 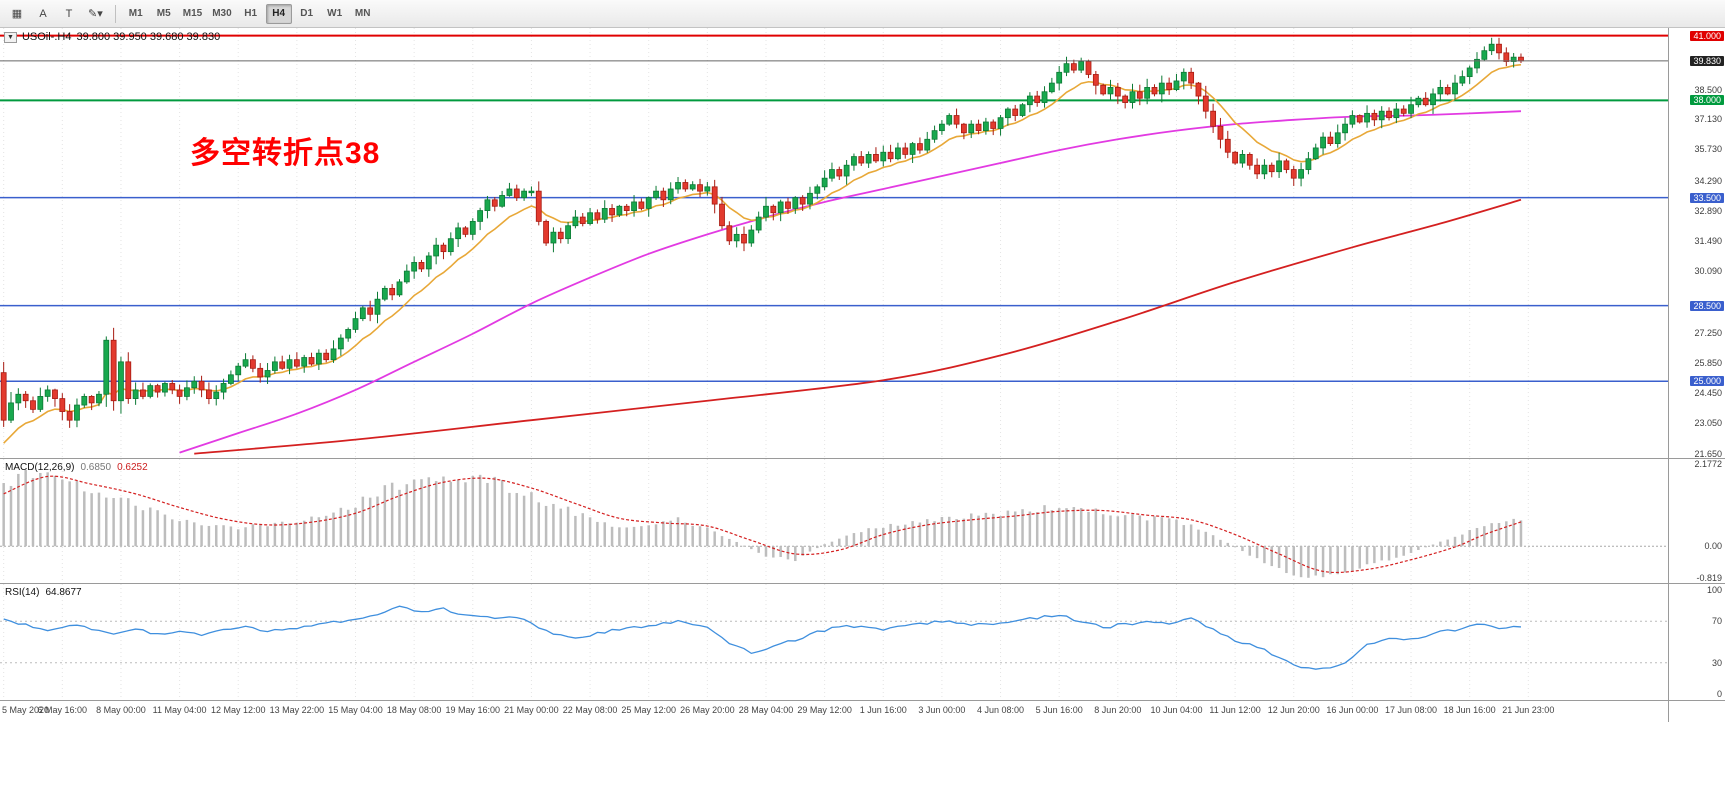 I want to click on time-label: 21 Jun 23:00, so click(x=1528, y=710).